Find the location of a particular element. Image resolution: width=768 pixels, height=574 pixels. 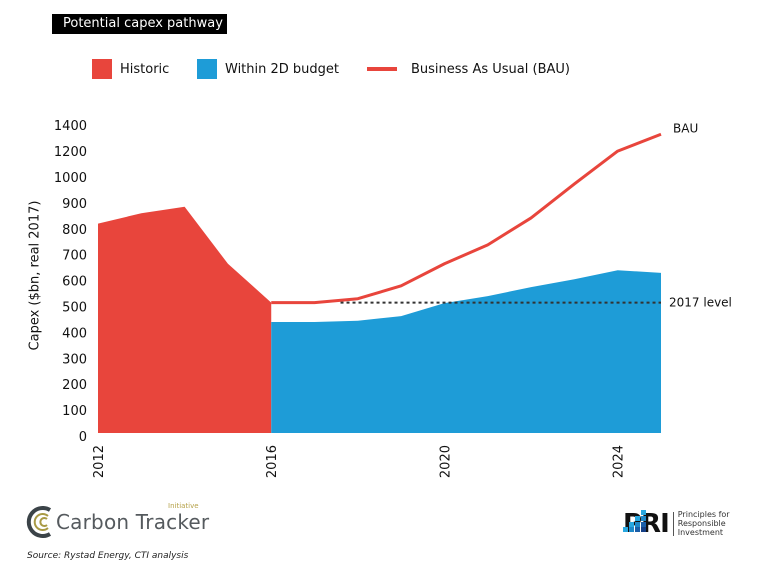

y-tick-label: 200 is located at coordinates (74, 385).